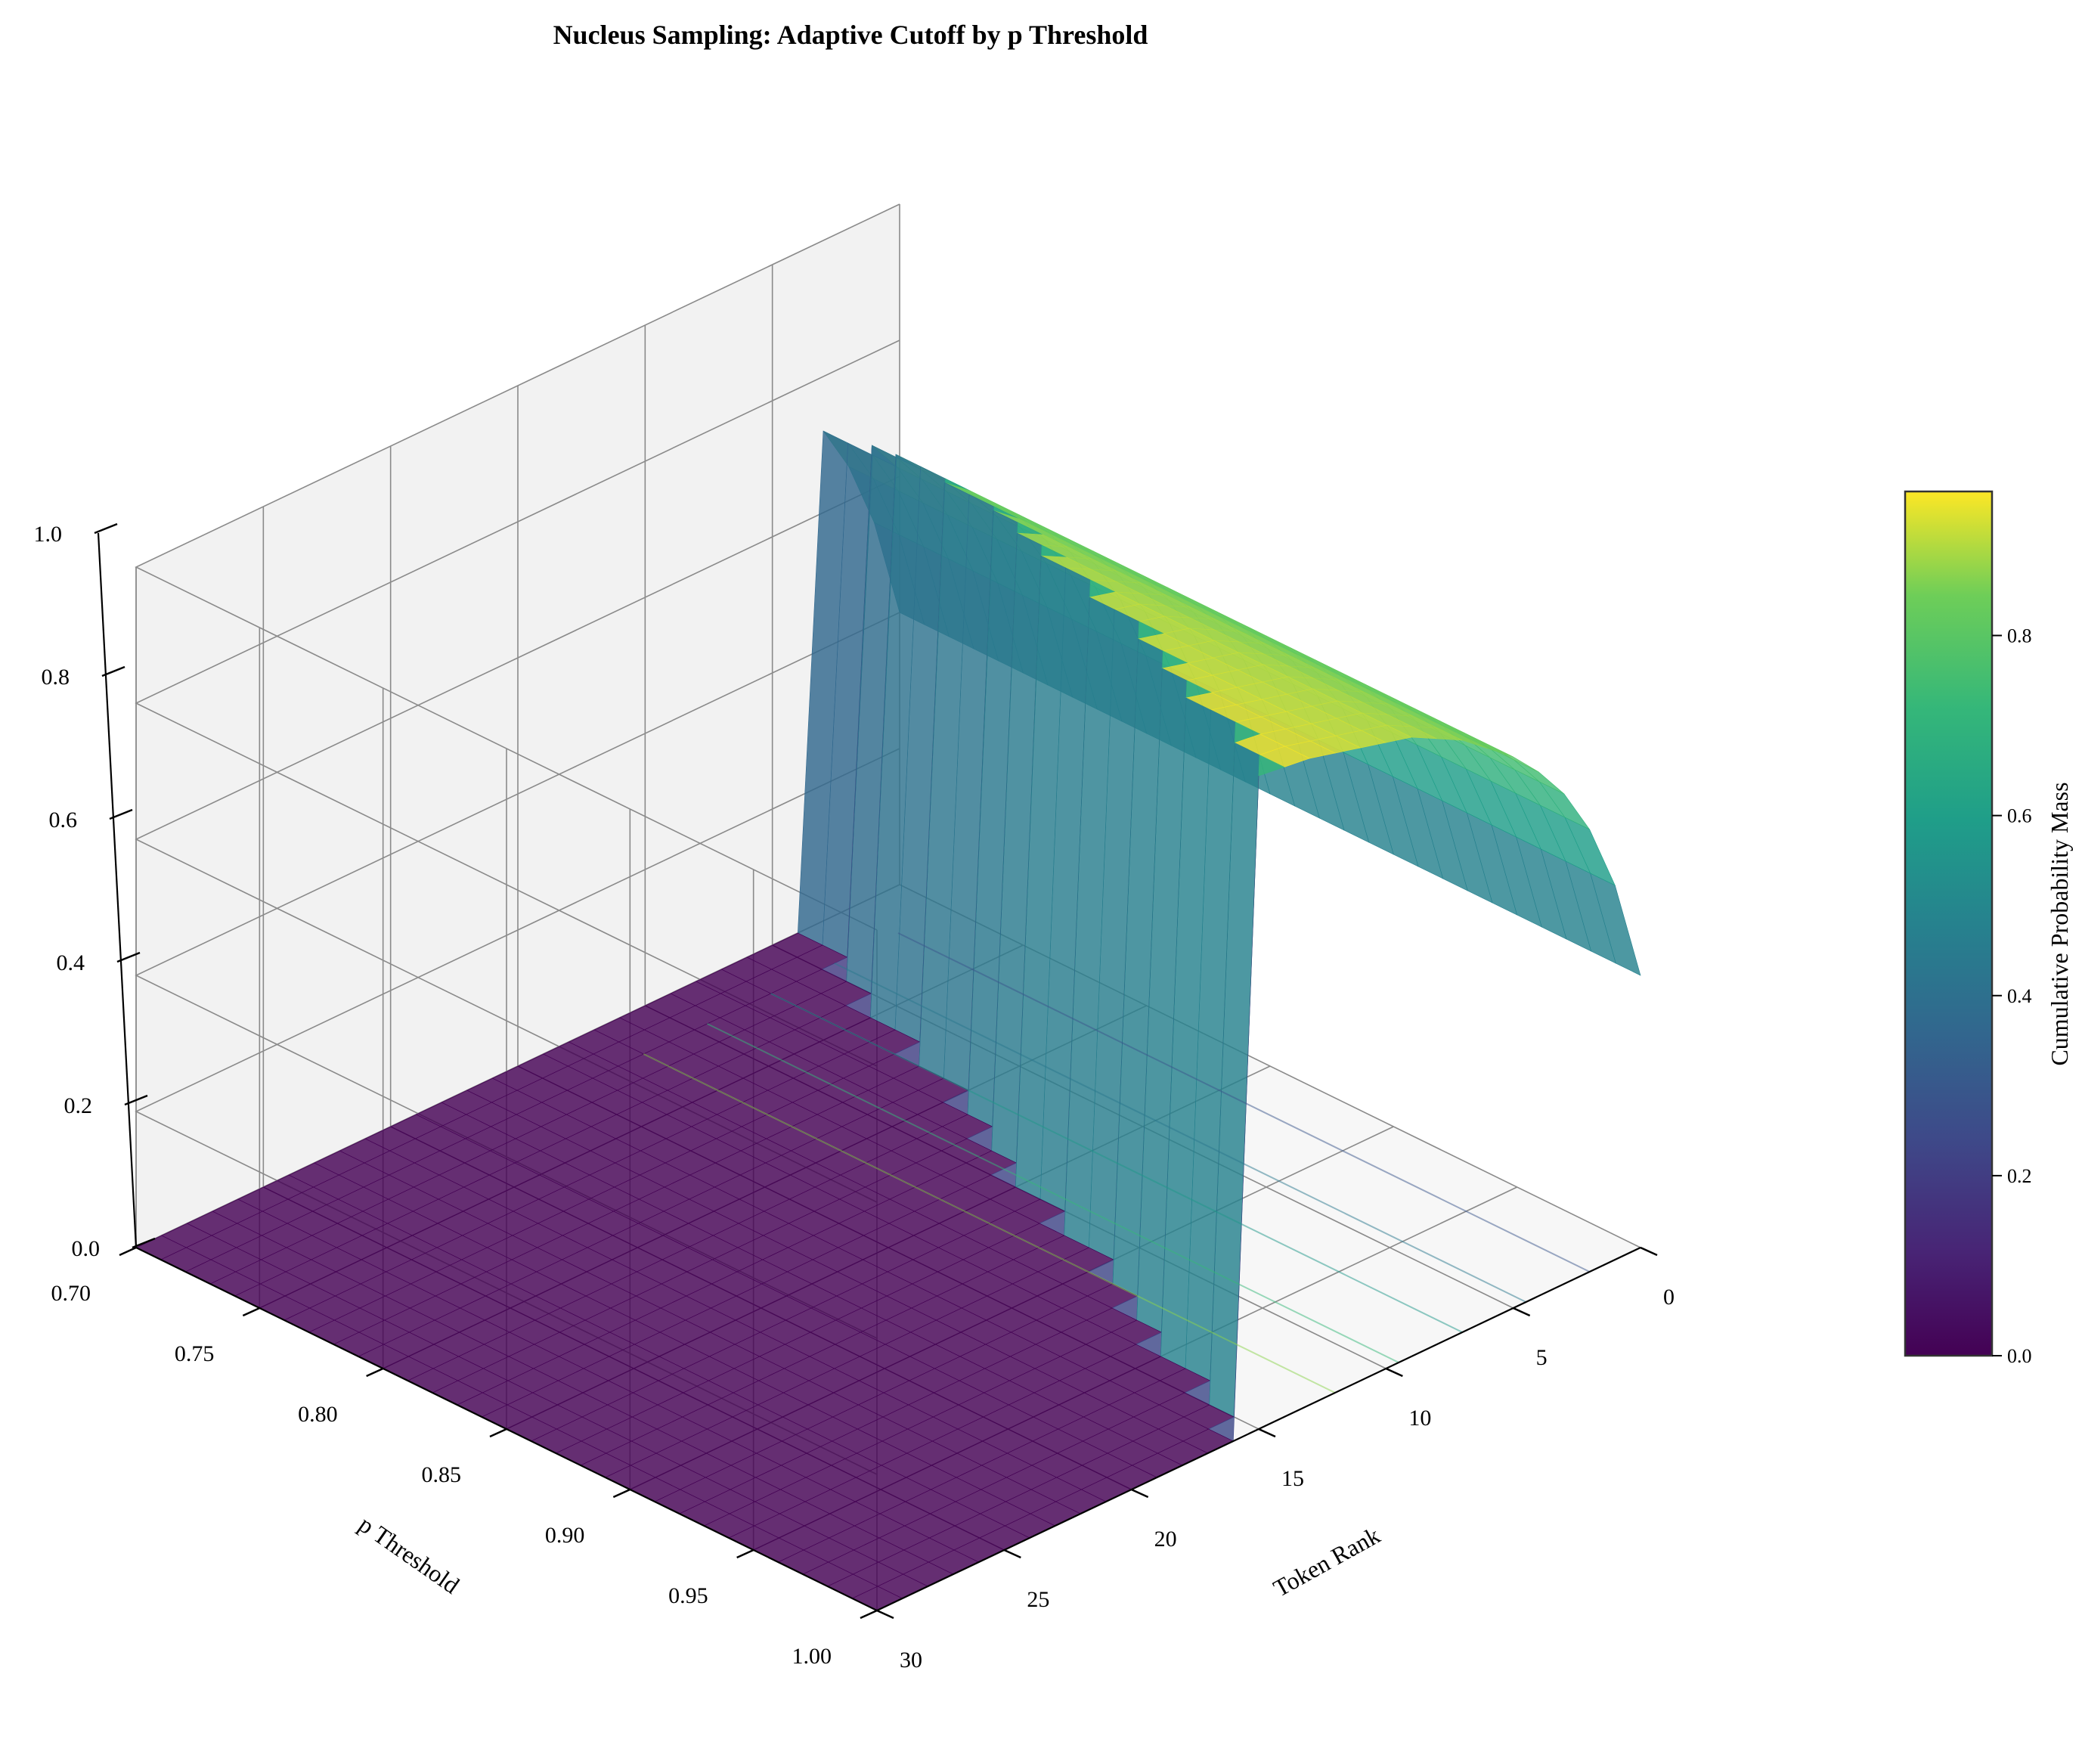 The width and height of the screenshot is (2082, 1764). Describe the element at coordinates (1166, 1539) in the screenshot. I see `x-tick-label: 20` at that location.